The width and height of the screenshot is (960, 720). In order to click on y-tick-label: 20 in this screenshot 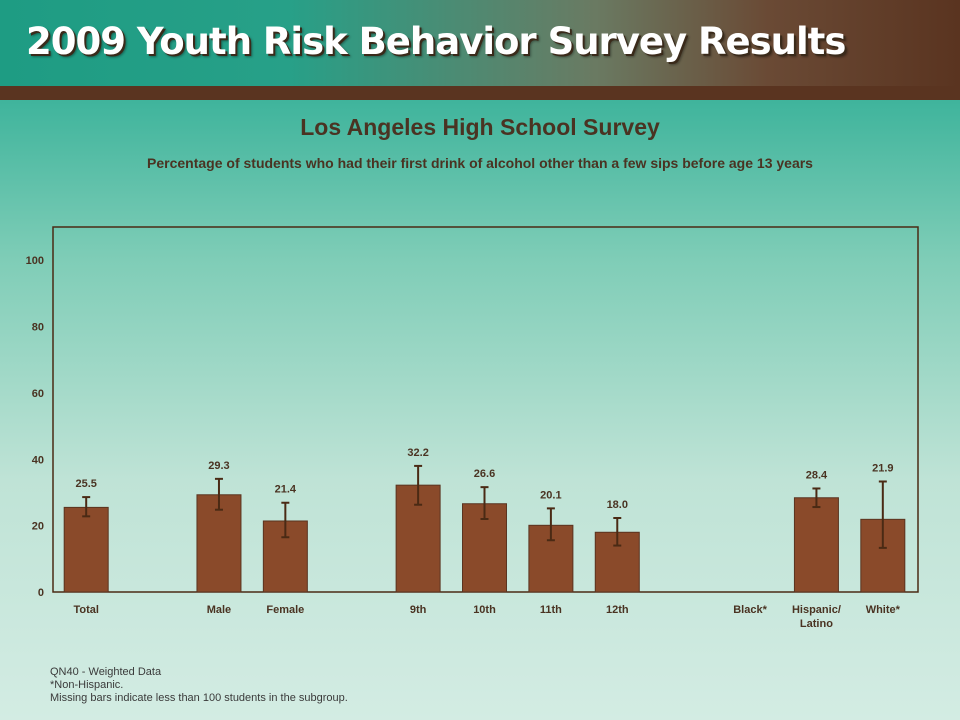, I will do `click(38, 527)`.